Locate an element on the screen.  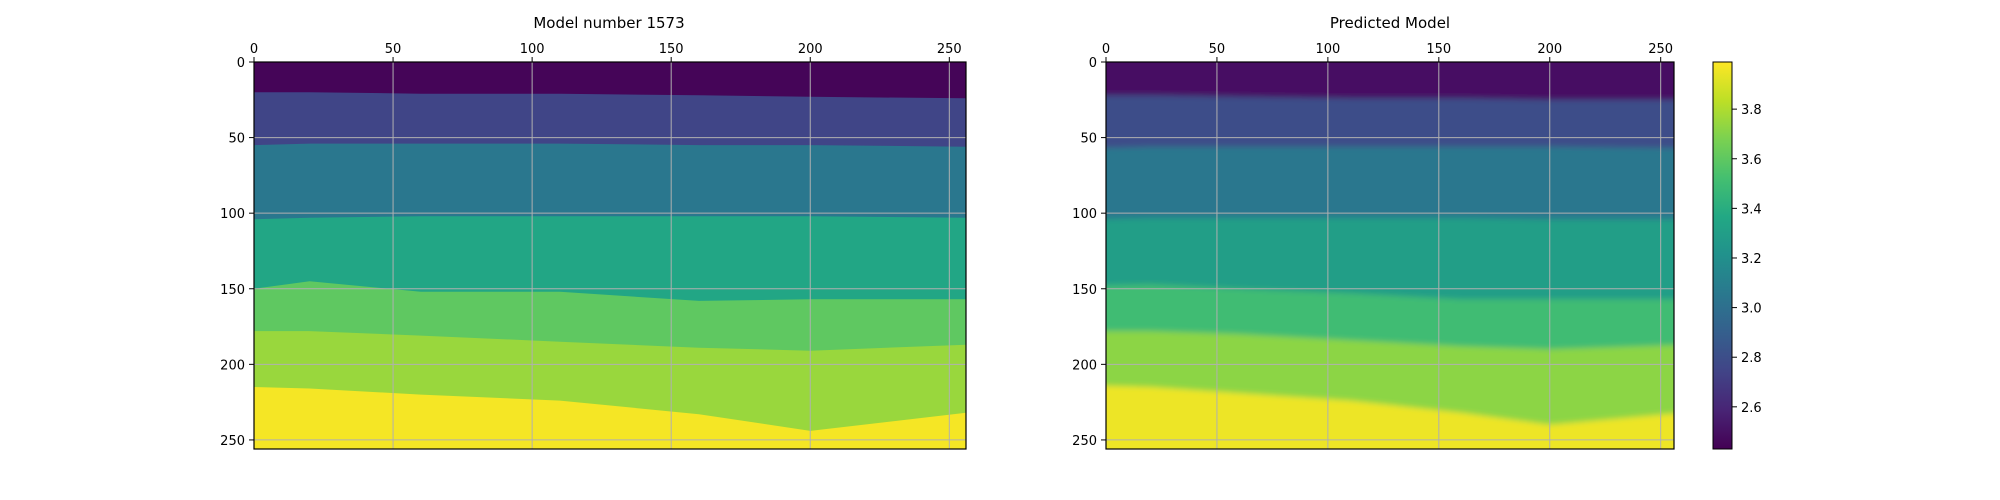
colorbar-ticks: 2.6 2.8 3.0 3.2 3.4 3.6 3.8 is located at coordinates (1747, 259).